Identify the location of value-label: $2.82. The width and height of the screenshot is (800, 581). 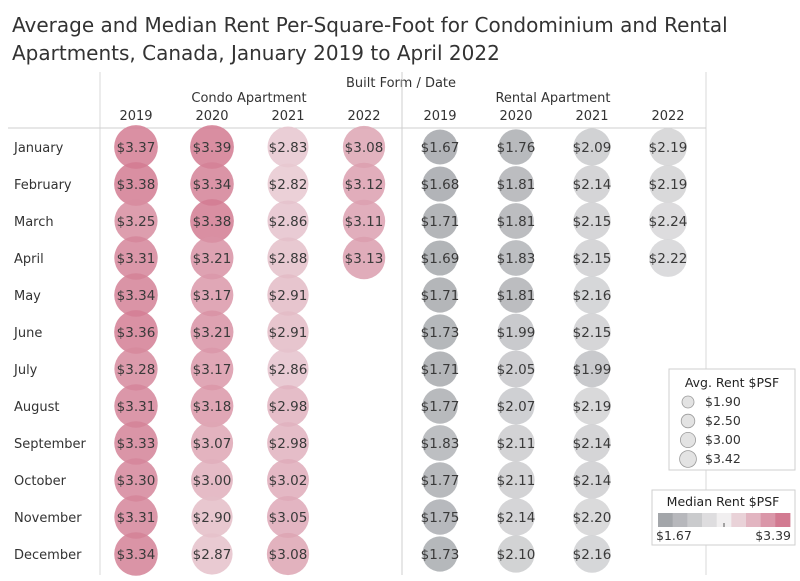
(288, 185).